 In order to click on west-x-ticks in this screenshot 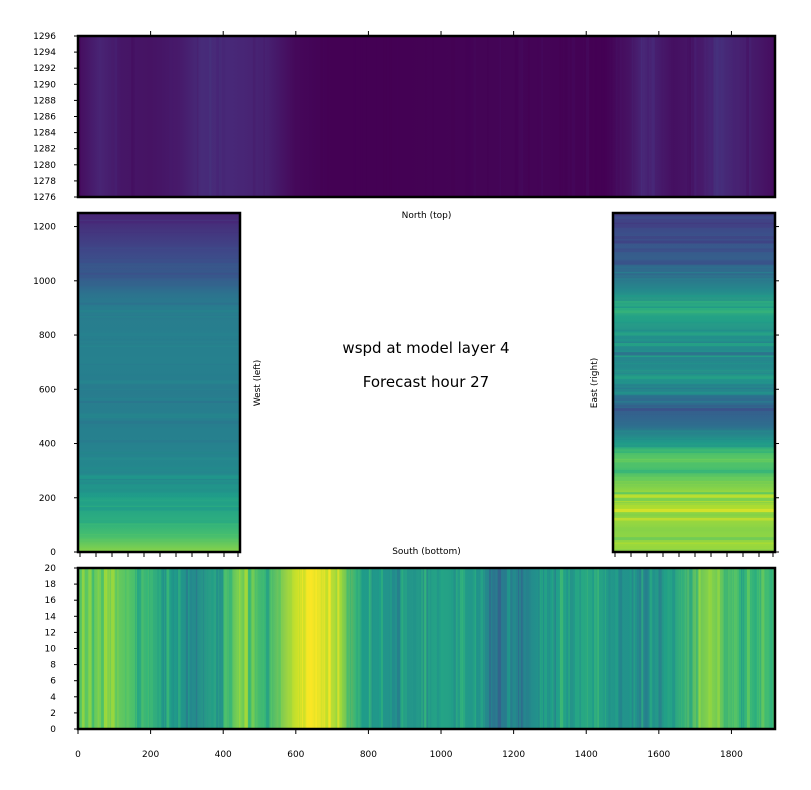, I will do `click(159, 554)`.